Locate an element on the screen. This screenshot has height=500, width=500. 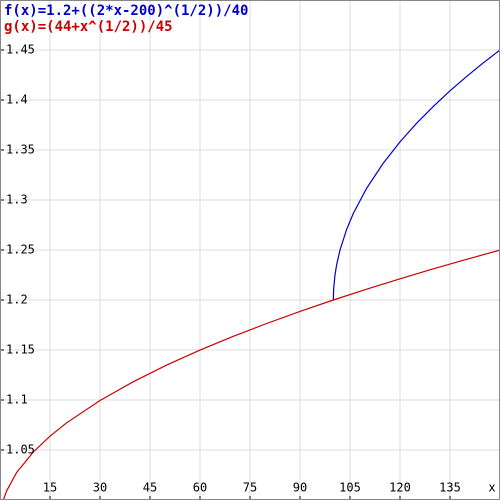
y-tick-label: 1.25 is located at coordinates (20, 250).